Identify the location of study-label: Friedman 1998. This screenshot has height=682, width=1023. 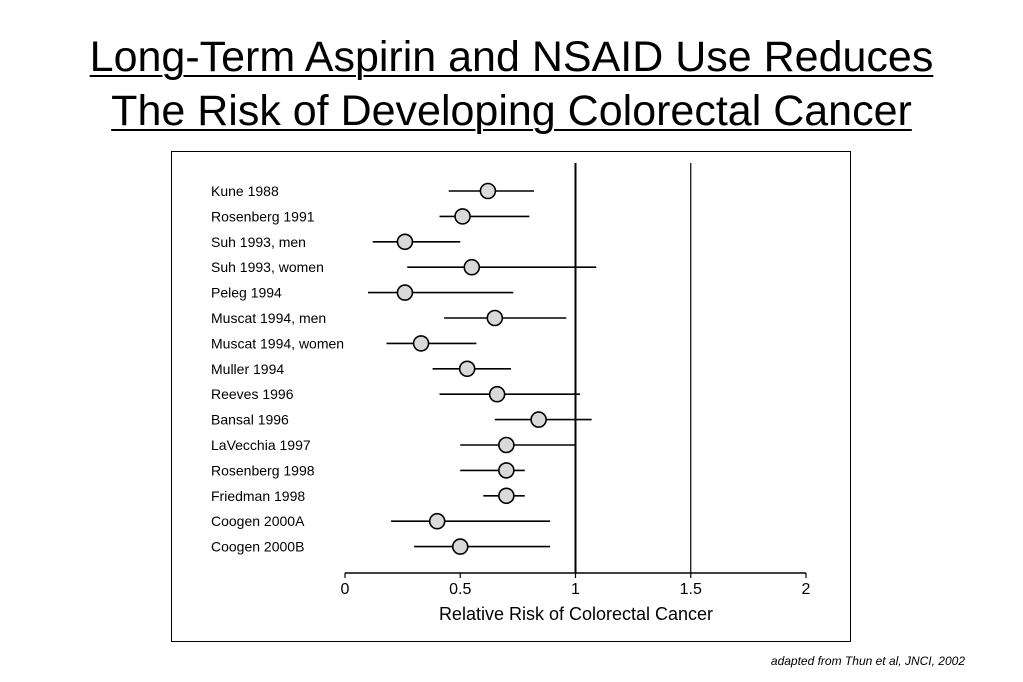
(258, 496).